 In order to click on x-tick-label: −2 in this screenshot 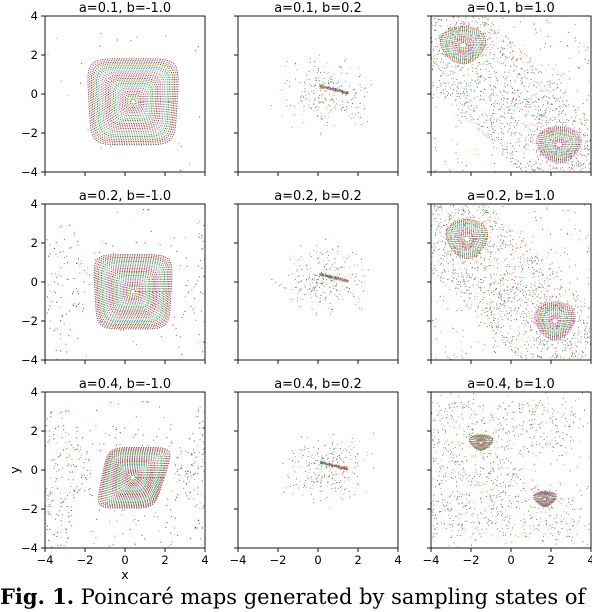, I will do `click(85, 560)`.